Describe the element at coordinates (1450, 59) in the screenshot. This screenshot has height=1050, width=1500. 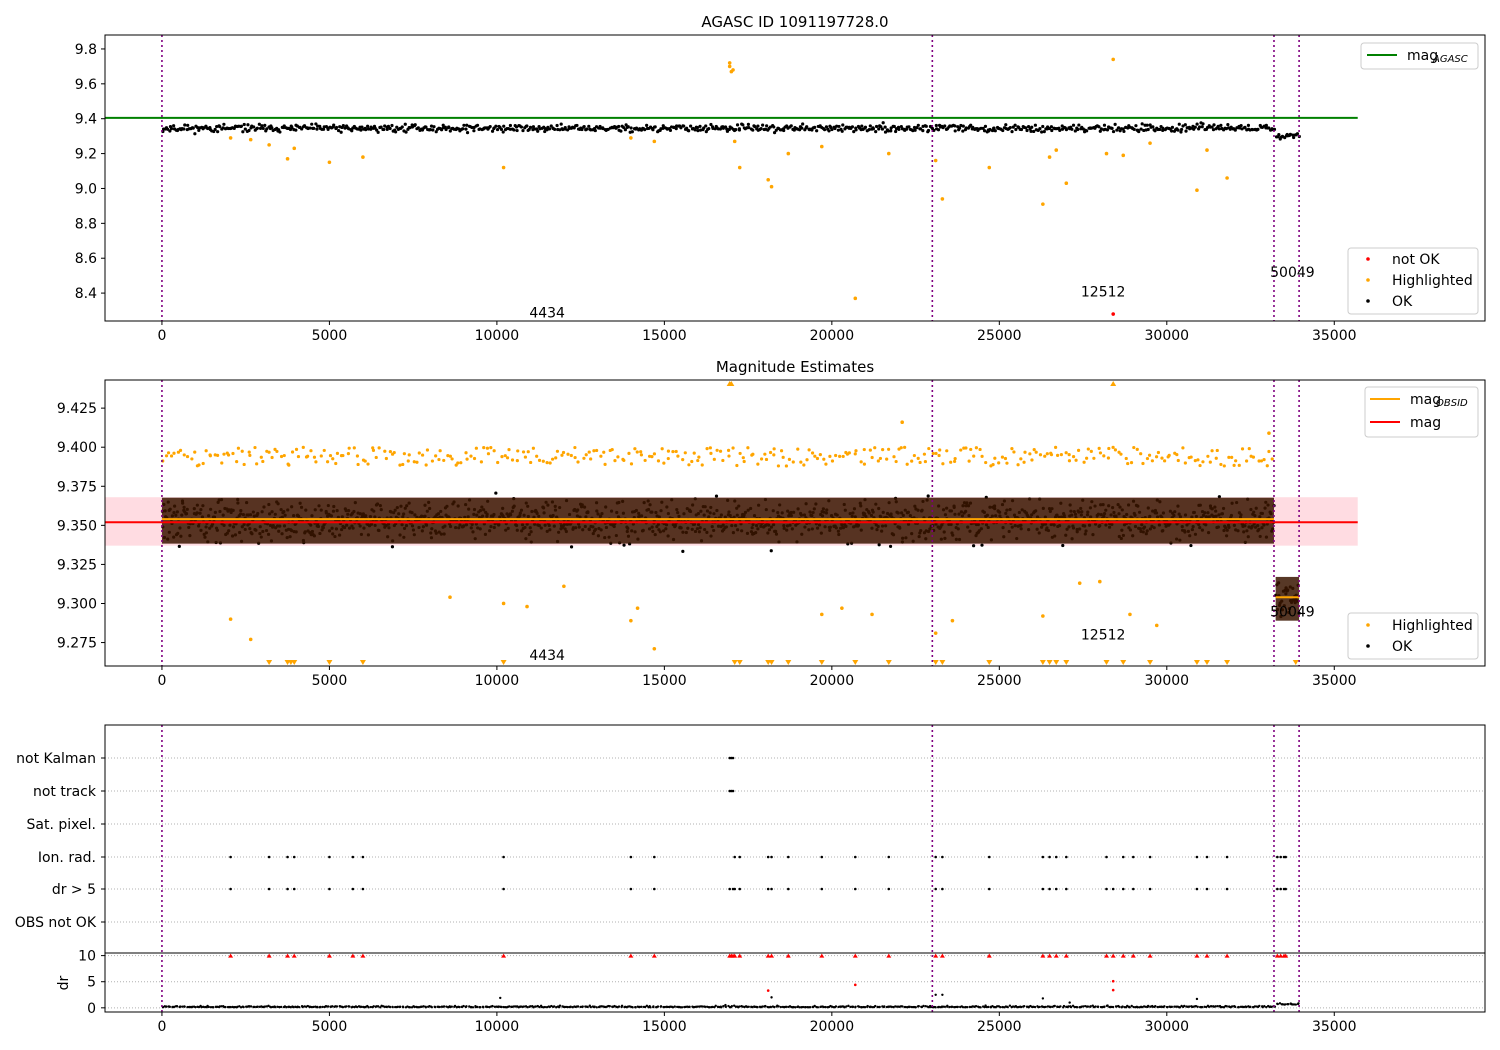
I see `legend-subscript: AGASC` at that location.